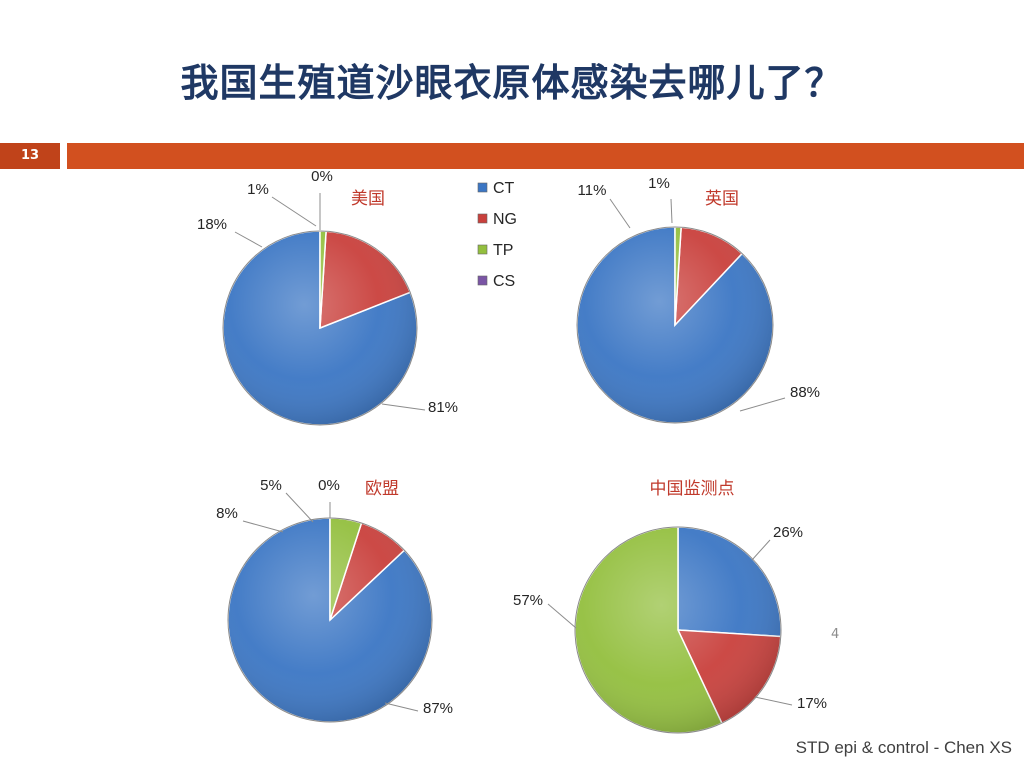  Describe the element at coordinates (30, 156) in the screenshot. I see `page-badge: 13` at that location.